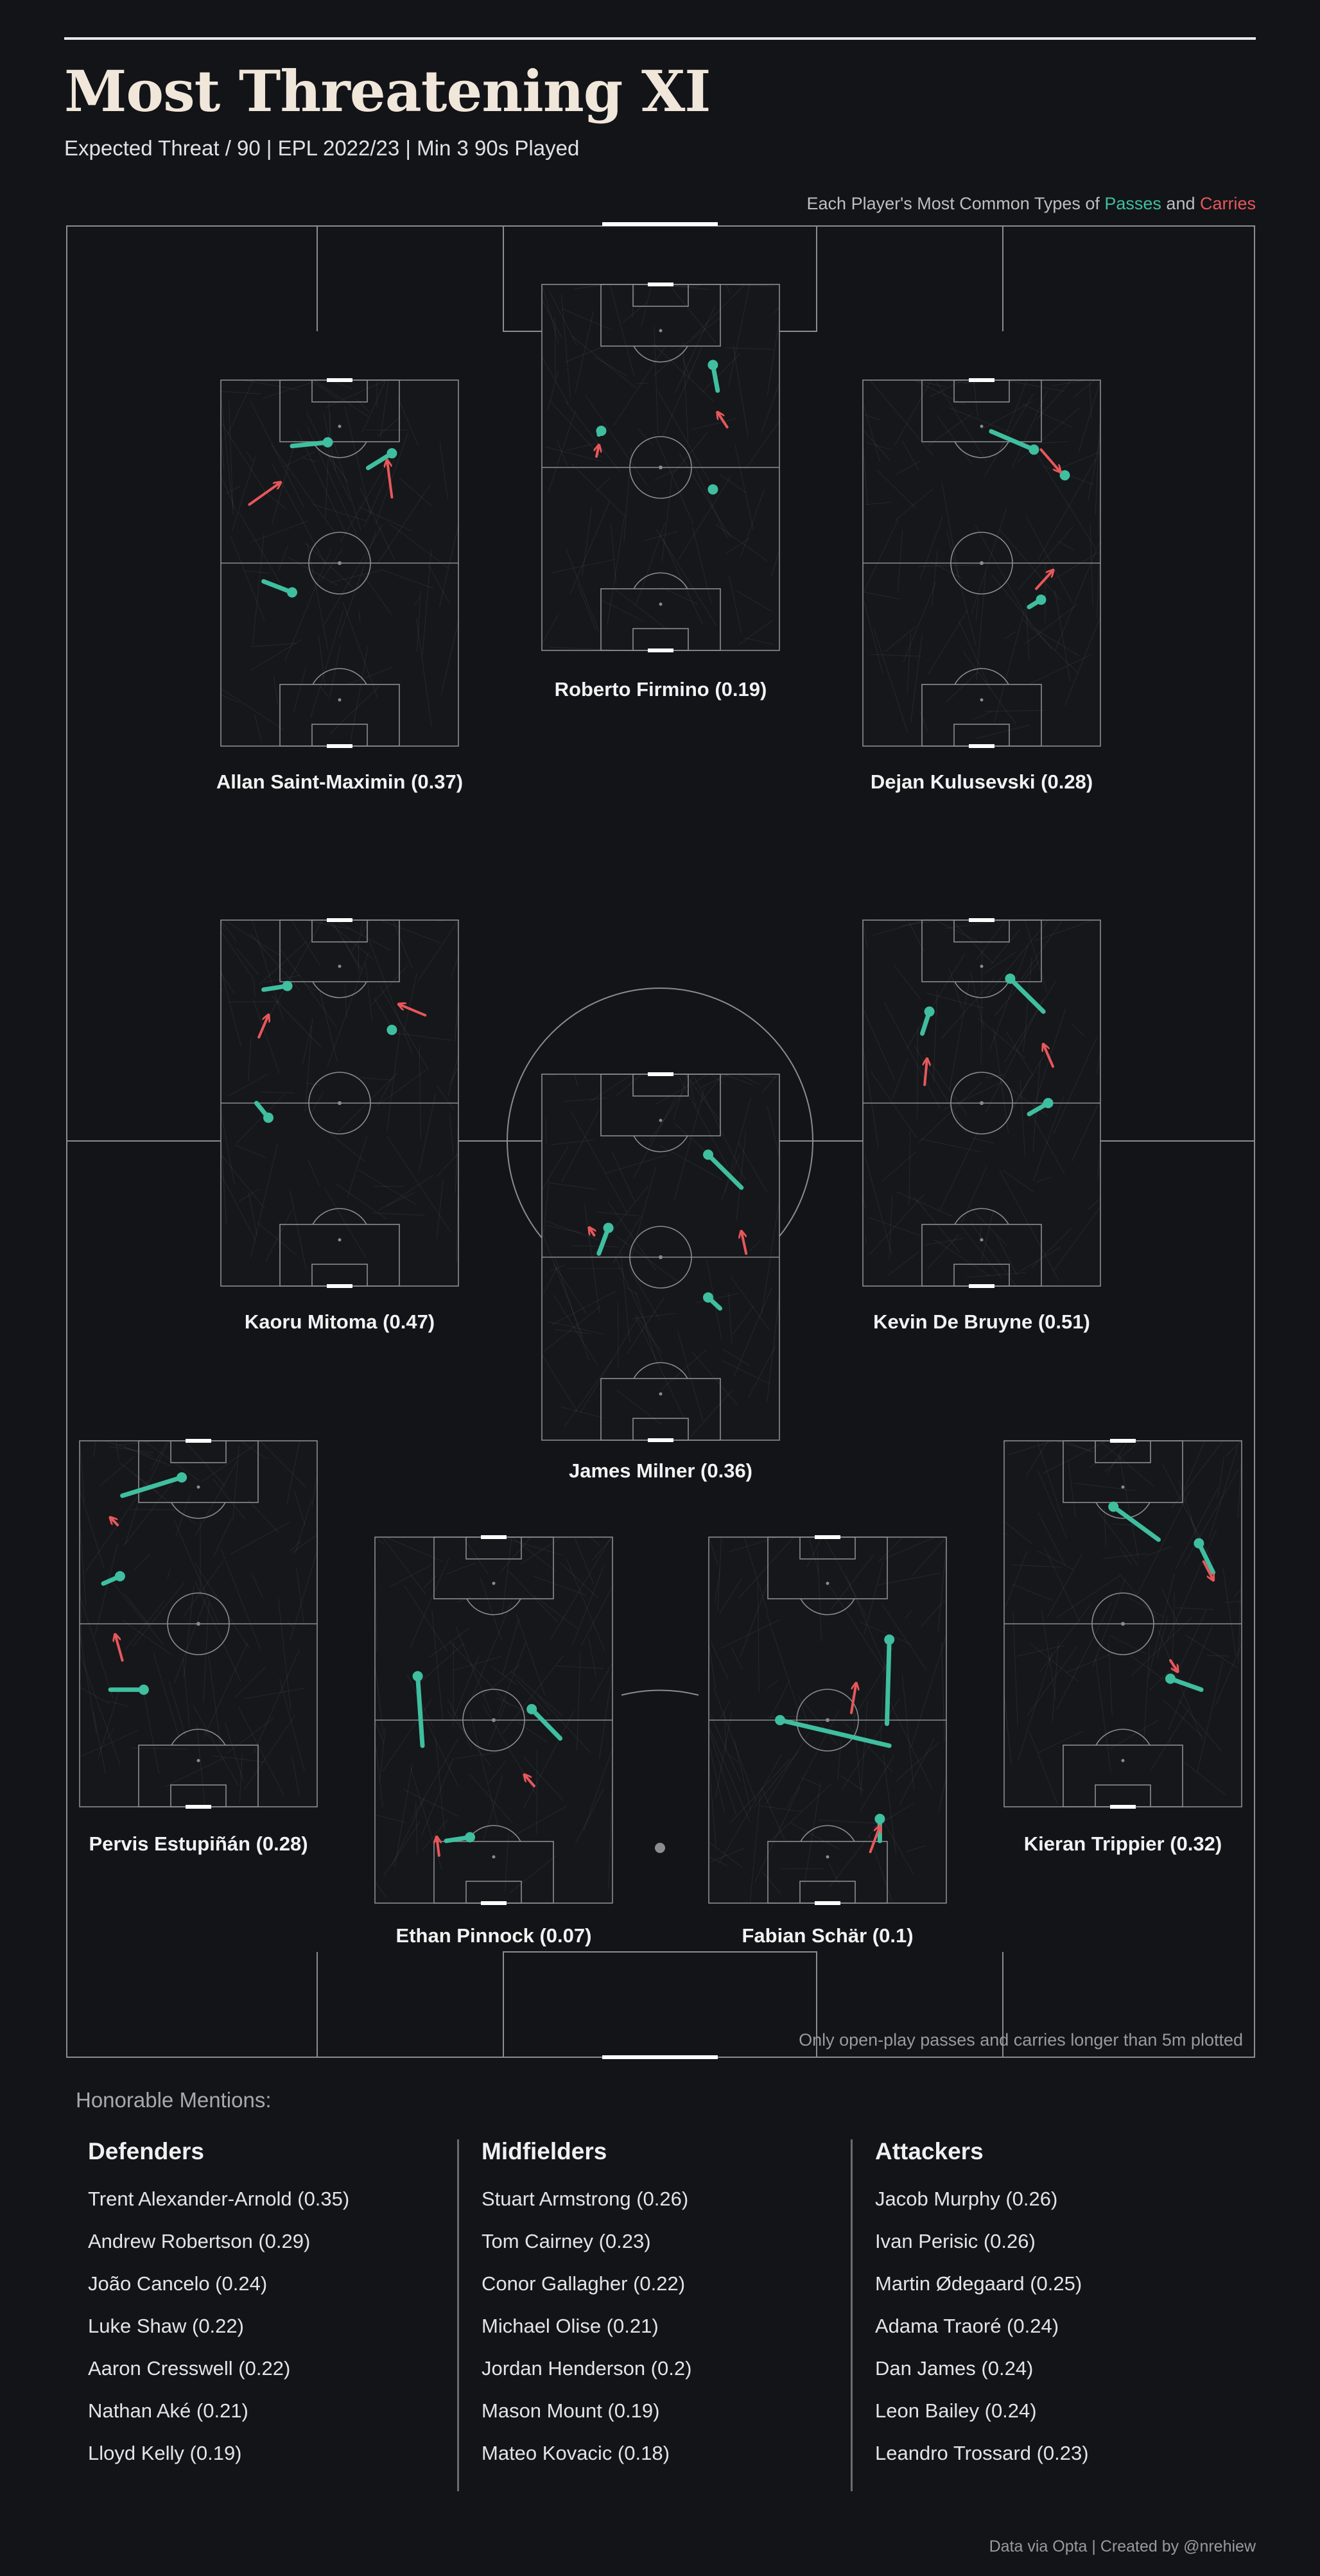  What do you see at coordinates (1123, 1807) in the screenshot?
I see `goal` at bounding box center [1123, 1807].